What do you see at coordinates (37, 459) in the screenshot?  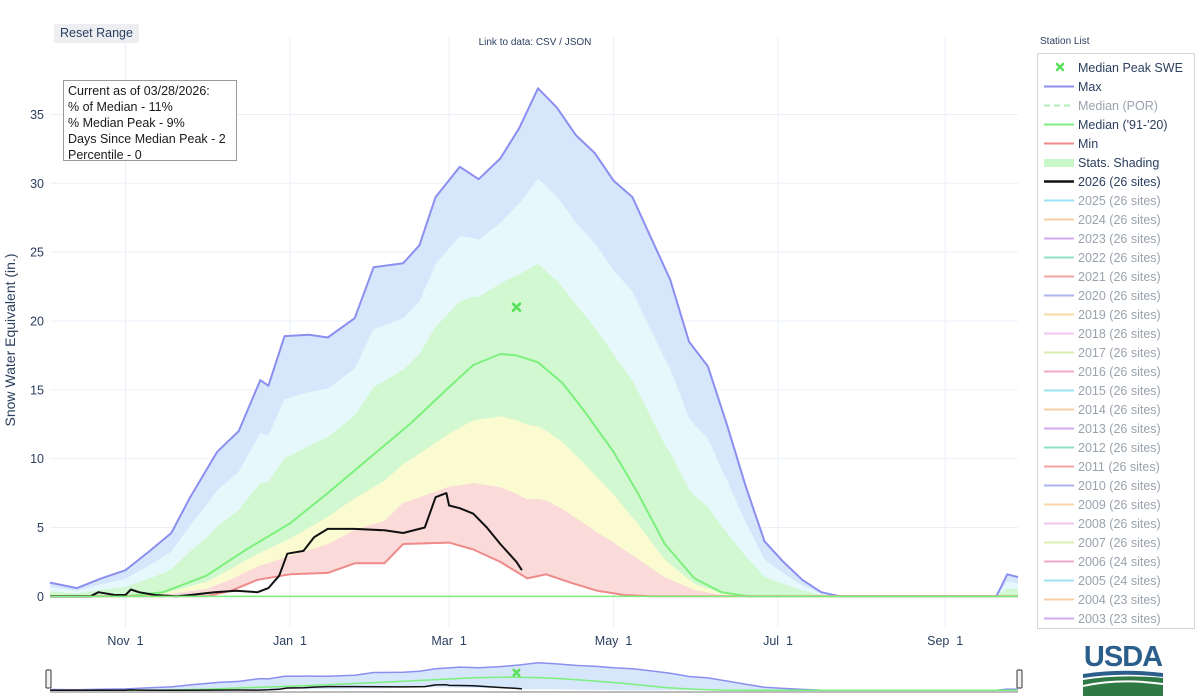 I see `y-tick-label: 10` at bounding box center [37, 459].